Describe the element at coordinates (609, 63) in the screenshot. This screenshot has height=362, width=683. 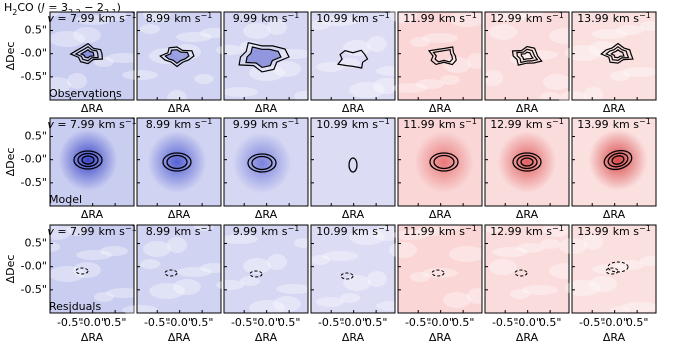
I see `panel: 13.99 km s−1 ΔRA` at that location.